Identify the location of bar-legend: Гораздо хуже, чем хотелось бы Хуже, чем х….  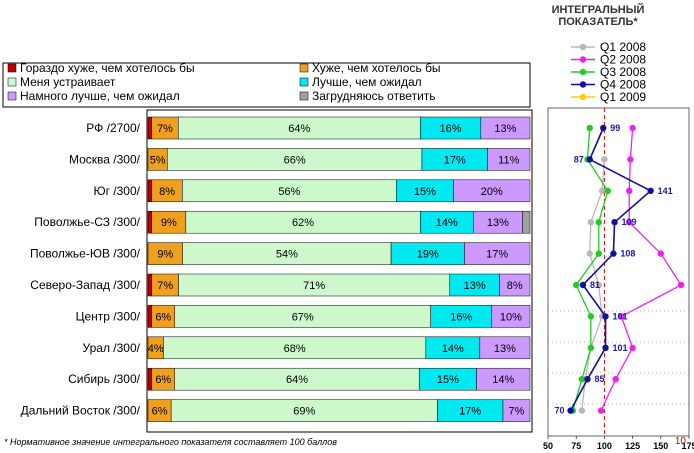
(224, 82).